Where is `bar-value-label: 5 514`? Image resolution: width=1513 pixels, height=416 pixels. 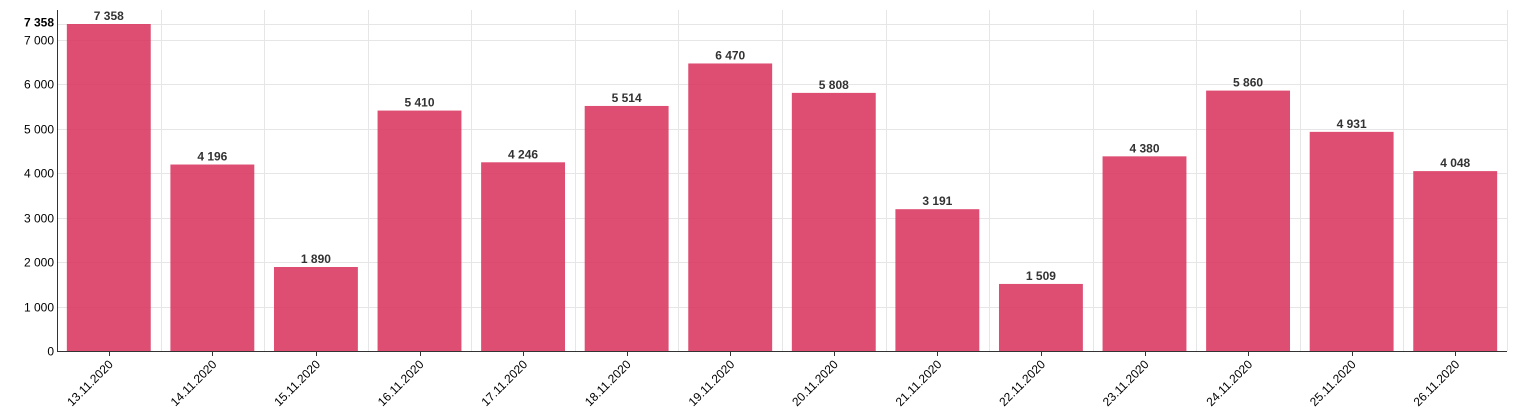
bar-value-label: 5 514 is located at coordinates (627, 98).